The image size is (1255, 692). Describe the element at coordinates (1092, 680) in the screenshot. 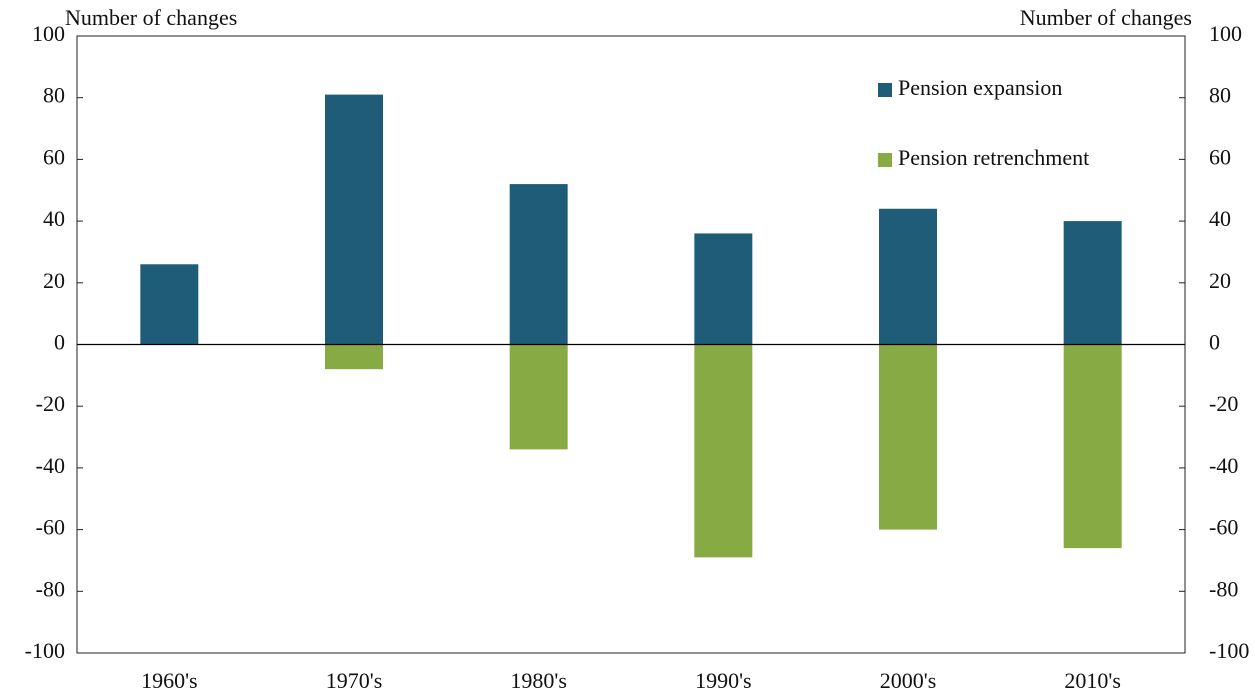

I see `x-tick-label: 2010's` at that location.